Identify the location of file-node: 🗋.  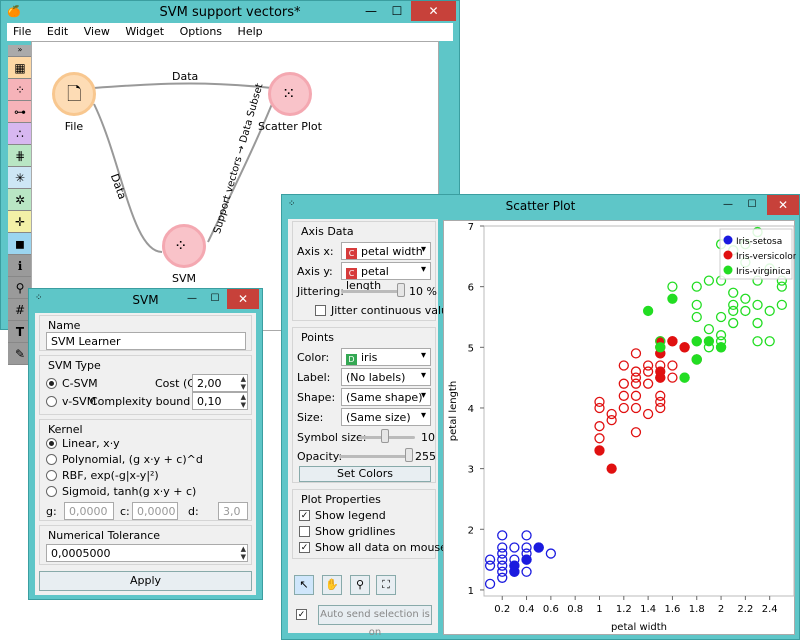
(74, 94).